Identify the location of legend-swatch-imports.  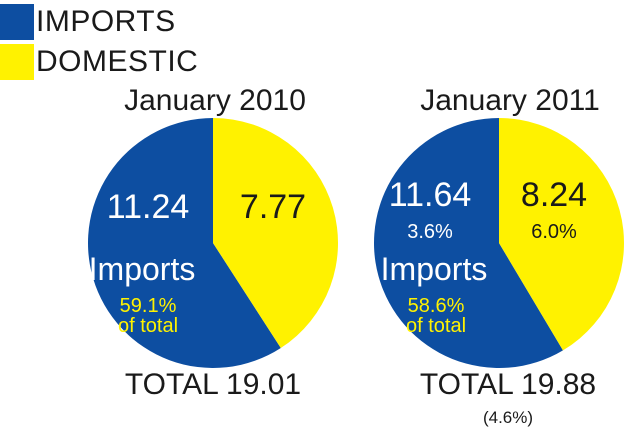
(17, 22).